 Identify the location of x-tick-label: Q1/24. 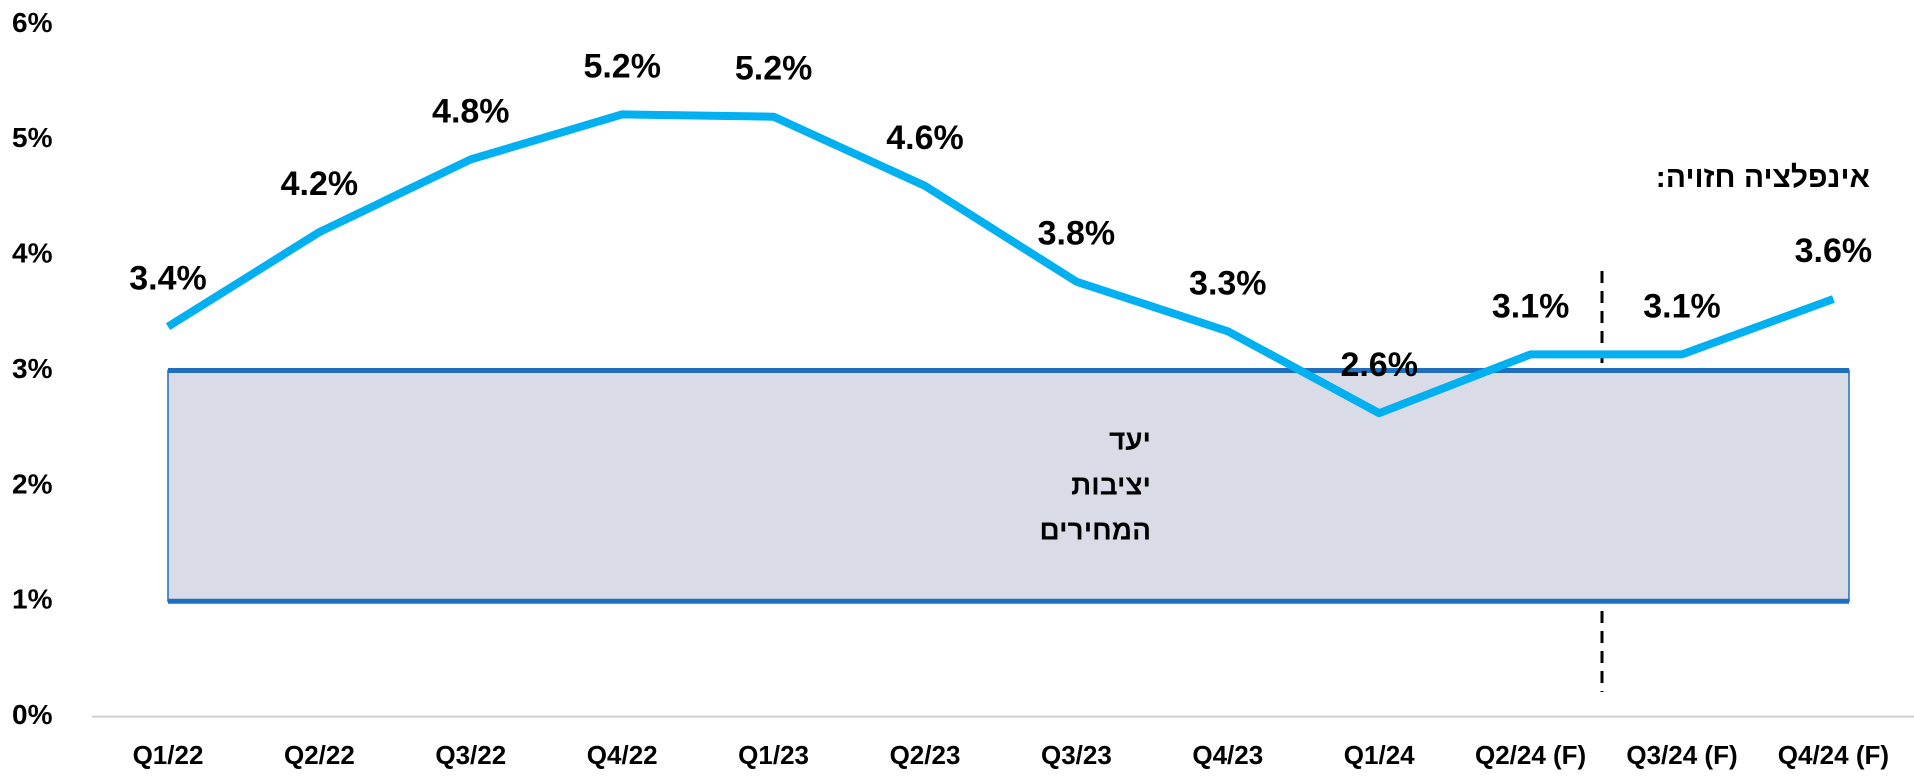
(1379, 755).